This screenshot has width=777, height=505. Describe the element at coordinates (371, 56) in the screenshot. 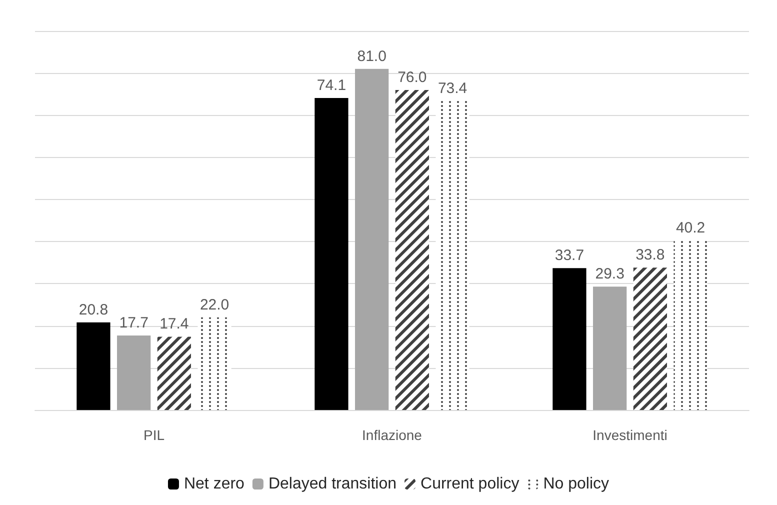

I see `data-label: 81.0` at that location.